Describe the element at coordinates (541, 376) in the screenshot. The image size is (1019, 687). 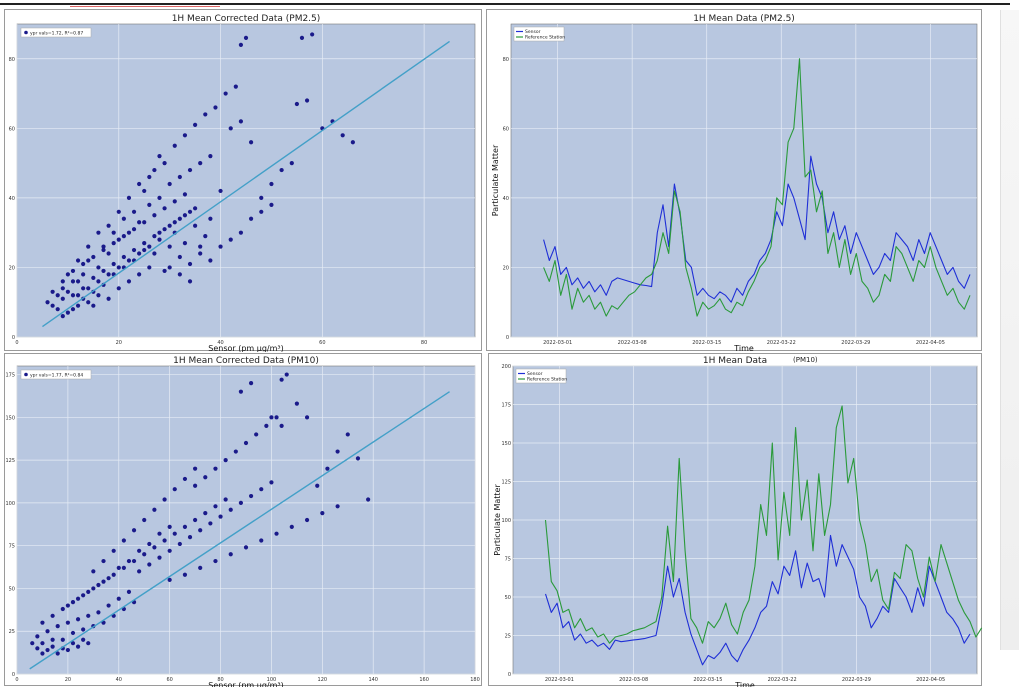
I see `legend-box` at that location.